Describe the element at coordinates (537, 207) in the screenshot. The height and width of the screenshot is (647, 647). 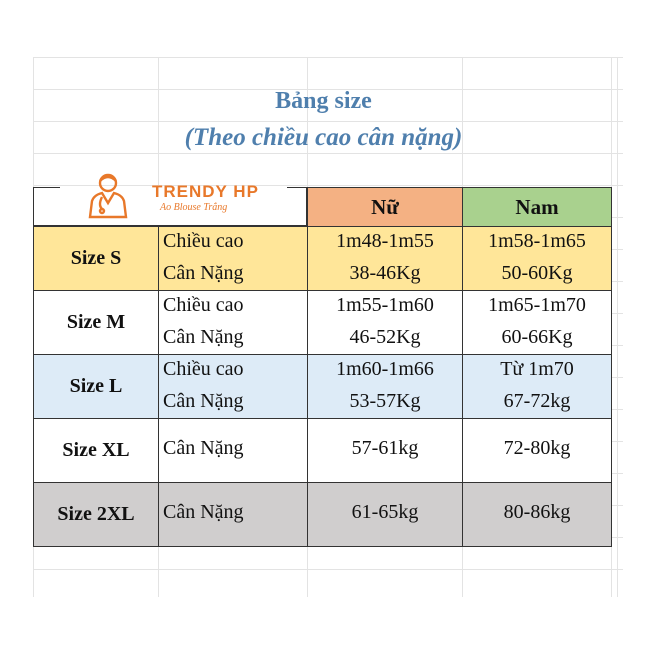
I see `column-header: Nam` at that location.